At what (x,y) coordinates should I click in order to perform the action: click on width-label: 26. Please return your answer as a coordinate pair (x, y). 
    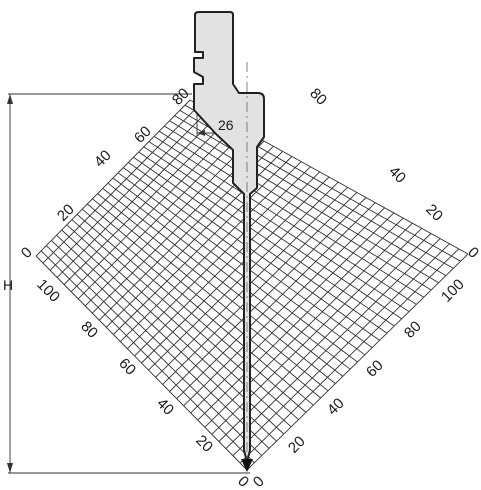
    Looking at the image, I should click on (226, 125).